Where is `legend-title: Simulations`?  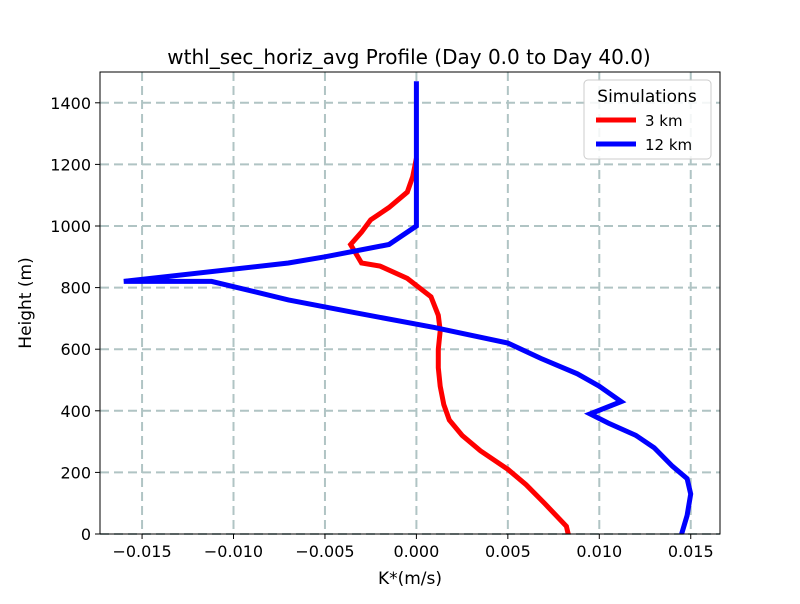
legend-title: Simulations is located at coordinates (647, 97).